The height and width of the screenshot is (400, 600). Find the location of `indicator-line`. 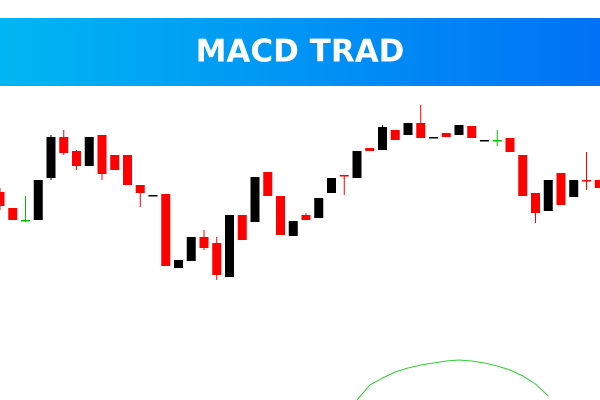

indicator-line is located at coordinates (452, 379).